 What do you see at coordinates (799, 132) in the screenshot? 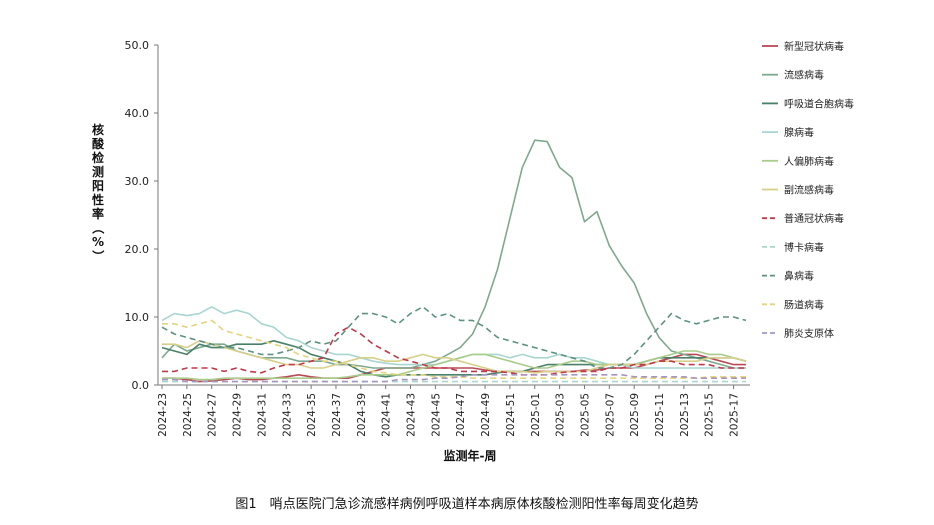
I see `legend-label: 腺病毒` at bounding box center [799, 132].